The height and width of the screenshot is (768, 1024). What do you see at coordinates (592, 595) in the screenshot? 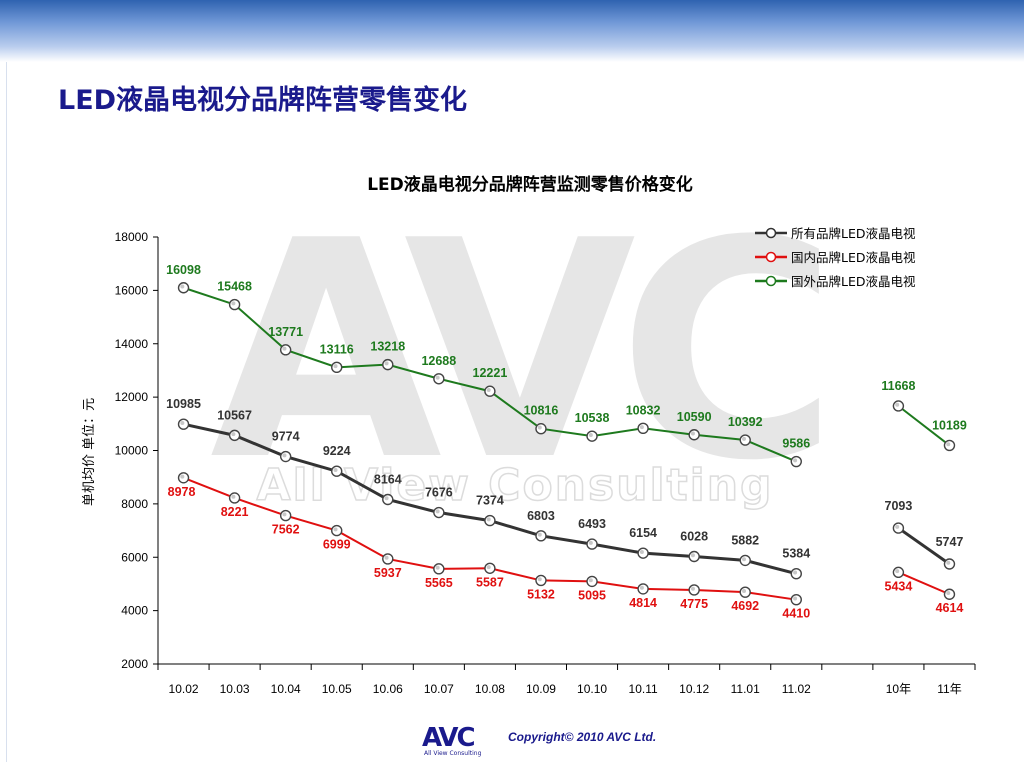
I see `data-label: 5095` at bounding box center [592, 595].